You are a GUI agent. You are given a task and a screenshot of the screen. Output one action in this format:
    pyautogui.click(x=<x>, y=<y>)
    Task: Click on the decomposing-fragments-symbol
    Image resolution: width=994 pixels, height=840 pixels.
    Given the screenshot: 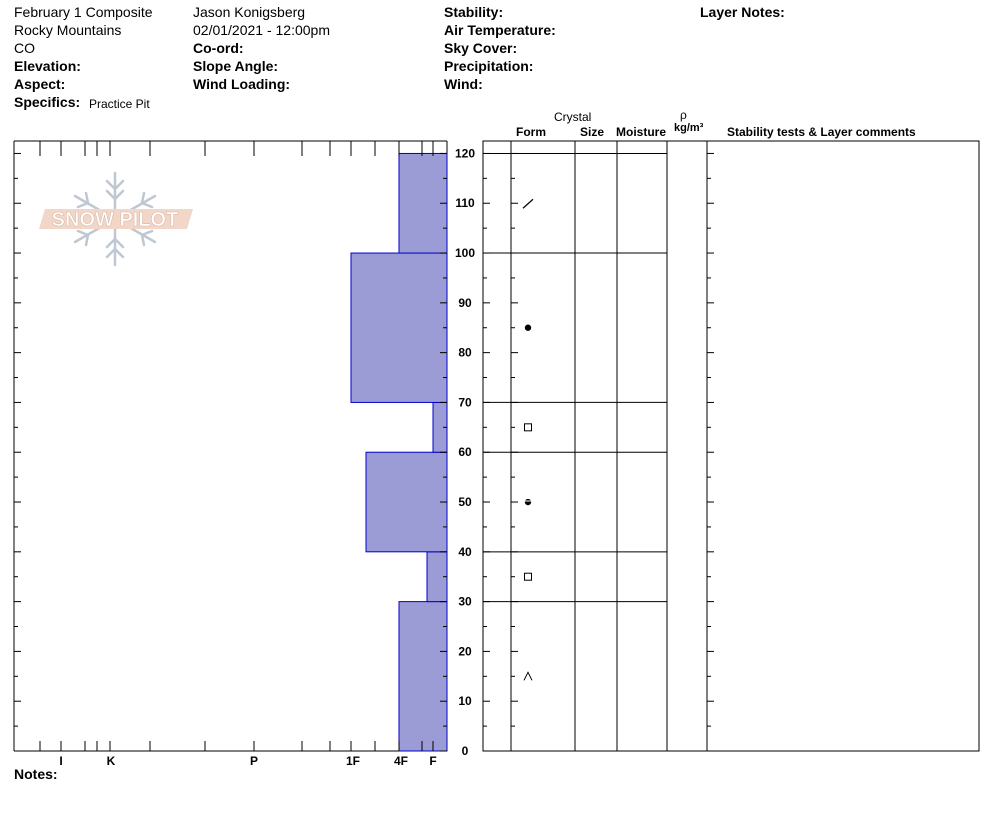 What is the action you would take?
    pyautogui.click(x=528, y=203)
    